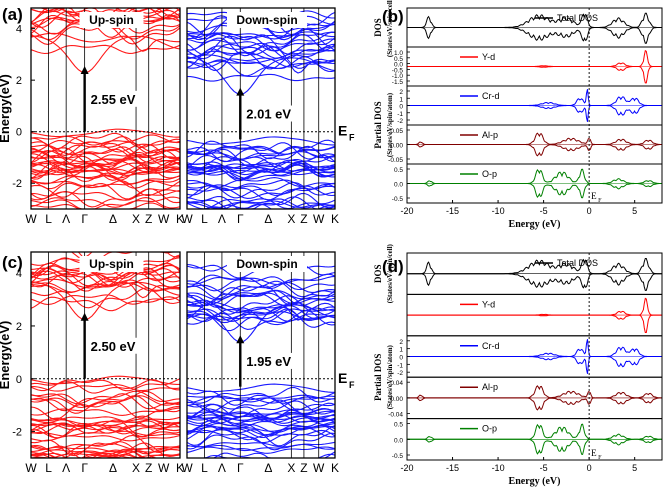  I want to click on dos-x-tick-label: -5, so click(544, 211).